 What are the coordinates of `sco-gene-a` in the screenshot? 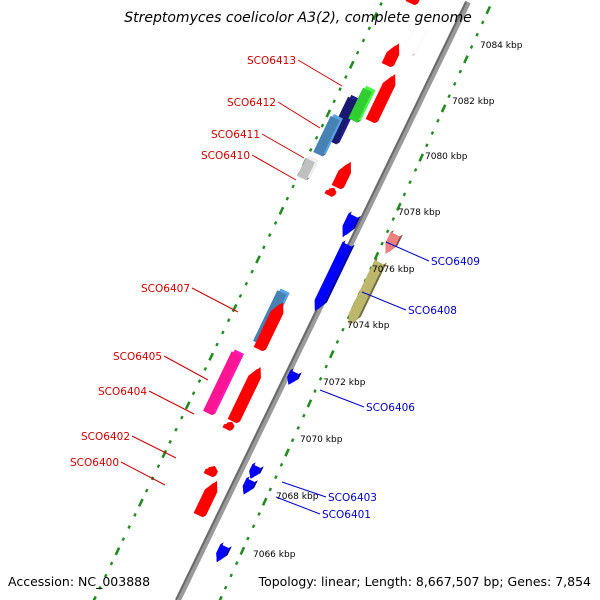 It's located at (414, 41).